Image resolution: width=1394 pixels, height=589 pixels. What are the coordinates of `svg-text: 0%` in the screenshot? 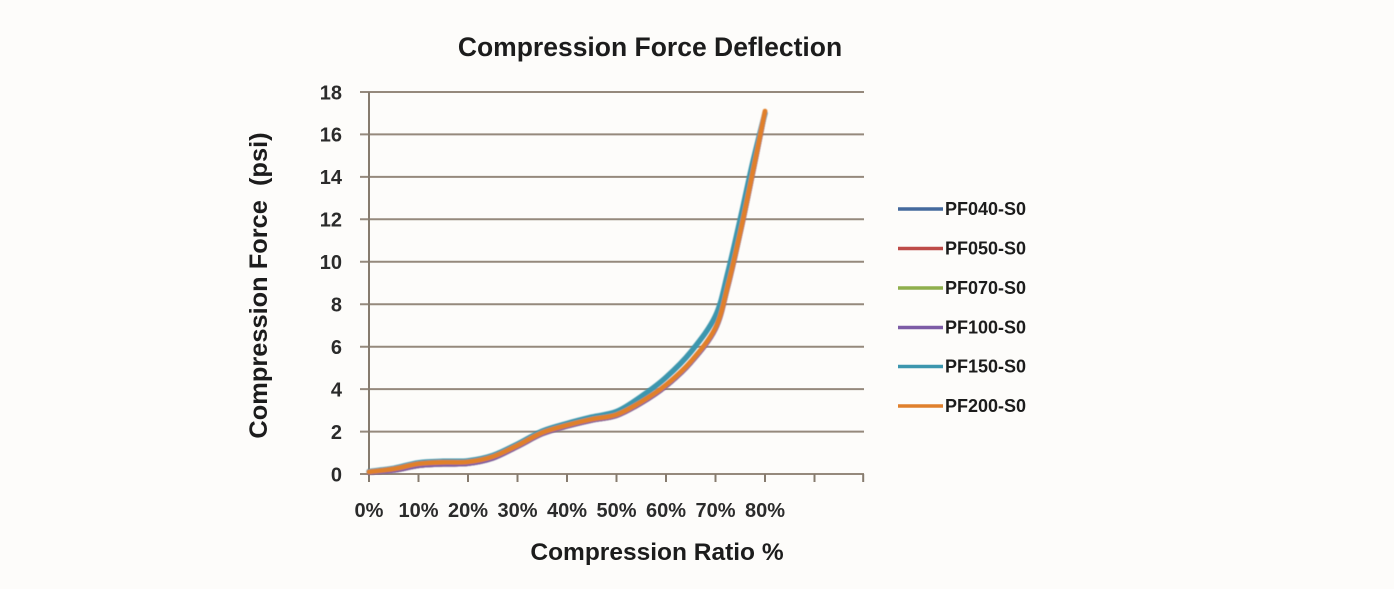 It's located at (369, 511).